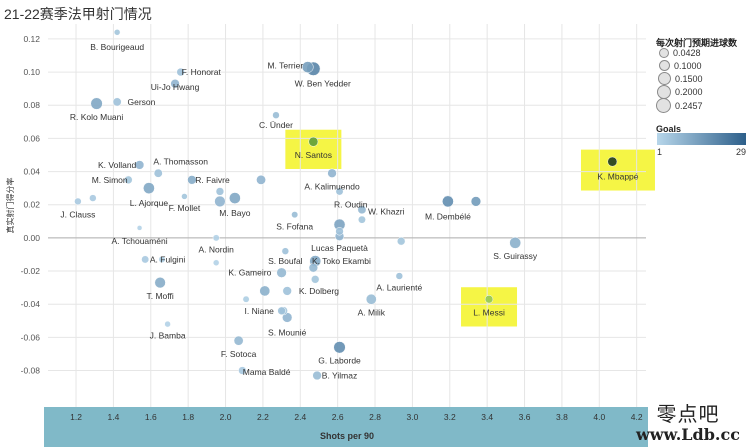  What do you see at coordinates (687, 52) in the screenshot?
I see `size-legend-label: 0.0428` at bounding box center [687, 52].